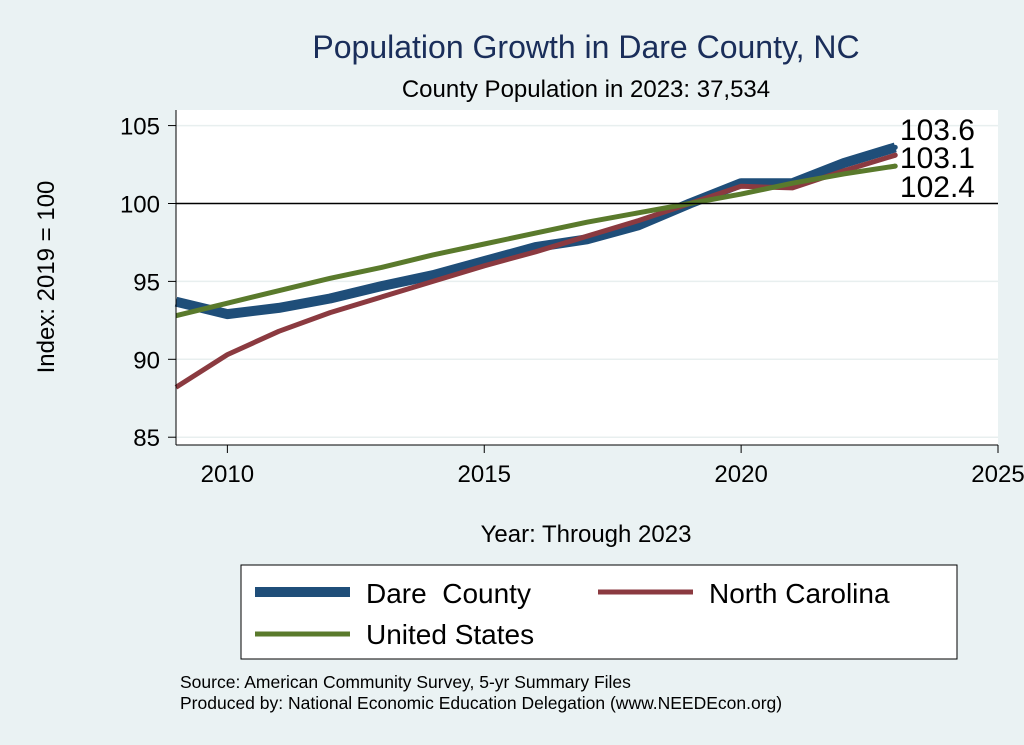  Describe the element at coordinates (146, 282) in the screenshot. I see `y-tick-label-95: 95` at that location.